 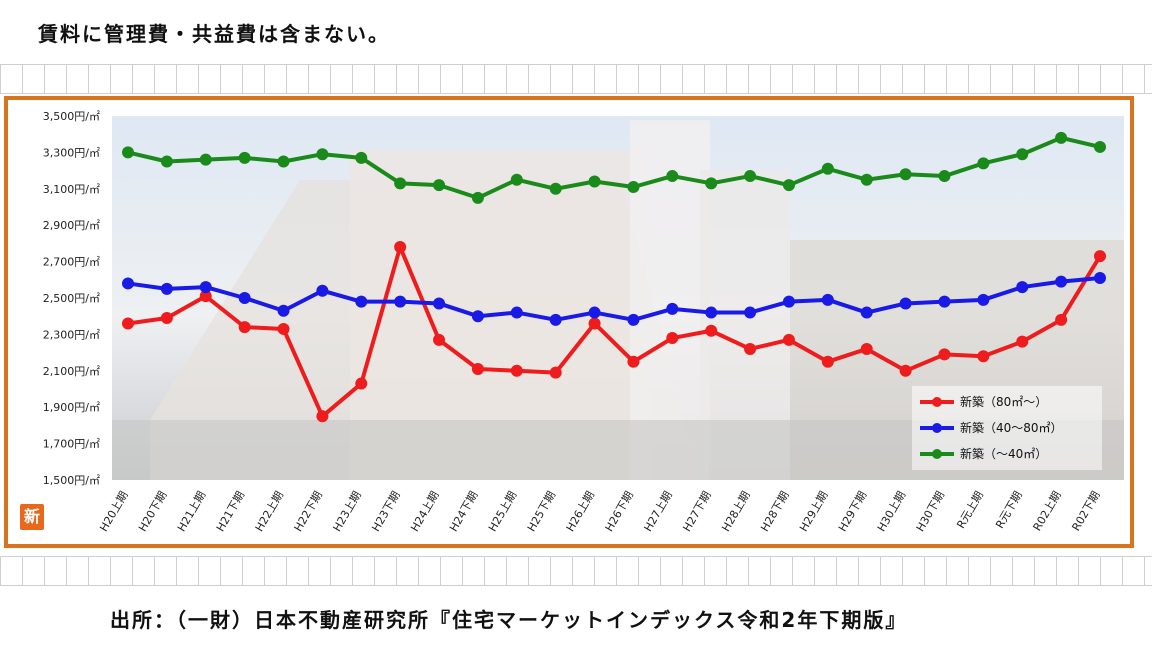 I want to click on y-tick-label: 2,500円/㎡, so click(x=71, y=298).